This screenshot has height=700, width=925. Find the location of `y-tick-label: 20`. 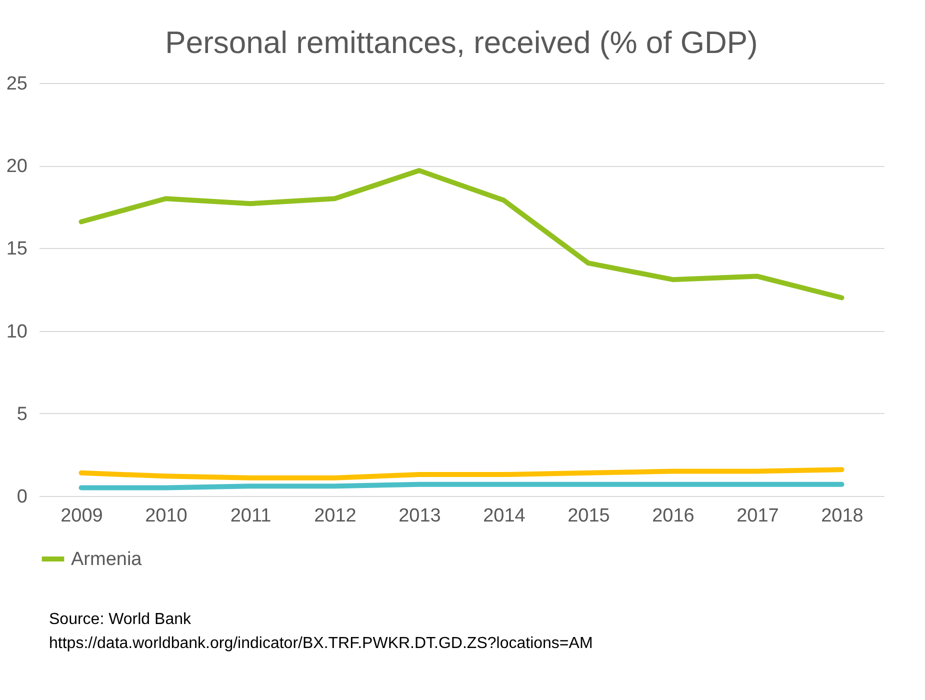

y-tick-label: 20 is located at coordinates (17, 167).